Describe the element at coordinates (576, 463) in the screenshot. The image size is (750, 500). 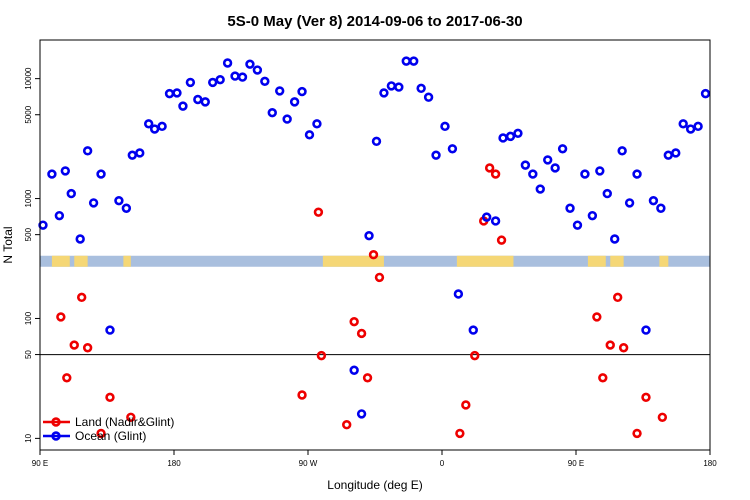
I see `x-tick-label: 90 E` at that location.